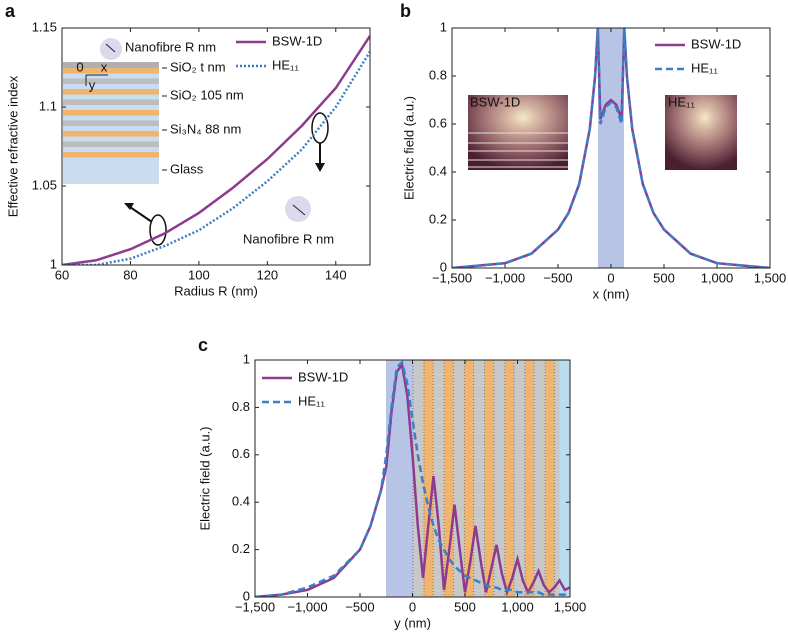 The width and height of the screenshot is (788, 639). Describe the element at coordinates (681, 101) in the screenshot. I see `annotation: HE₁₁` at that location.